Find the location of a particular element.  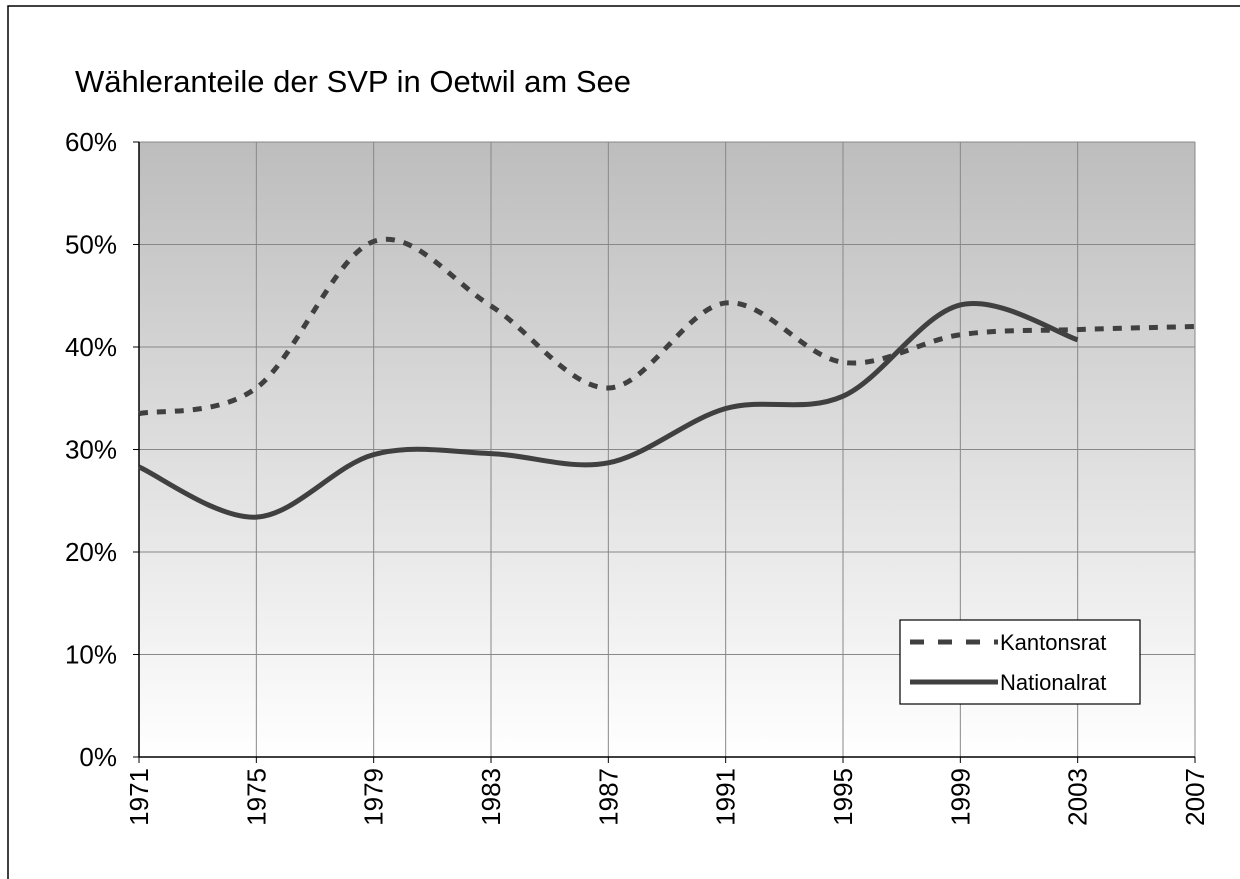

x-tick-label: 1979 is located at coordinates (374, 797).